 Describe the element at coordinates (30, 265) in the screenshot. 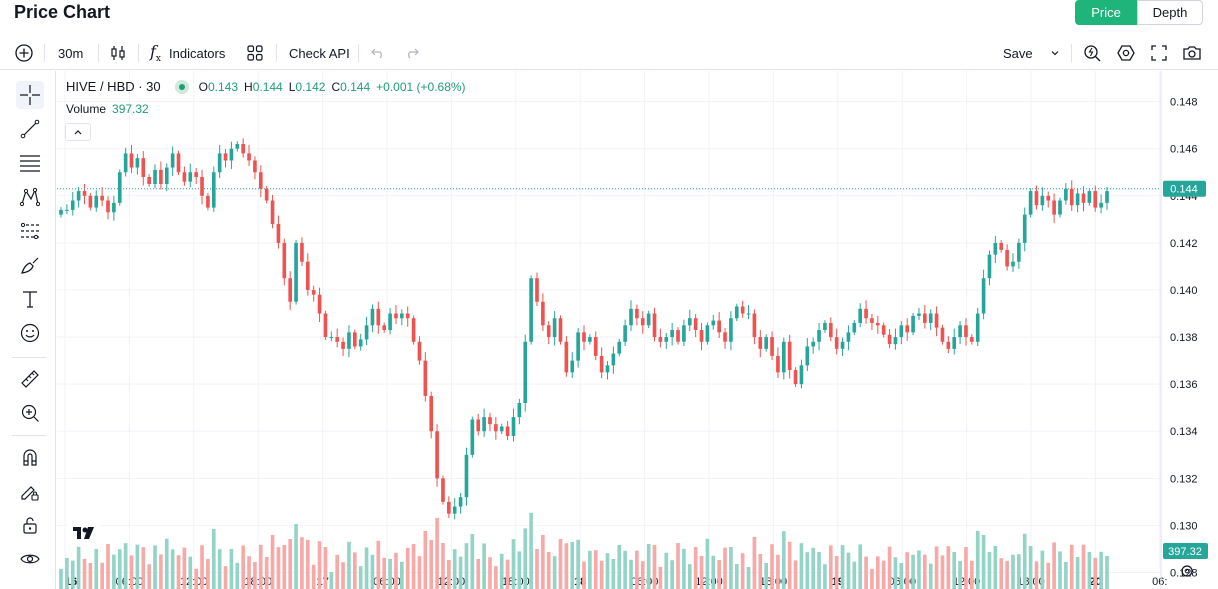

I see `brush-tool` at that location.